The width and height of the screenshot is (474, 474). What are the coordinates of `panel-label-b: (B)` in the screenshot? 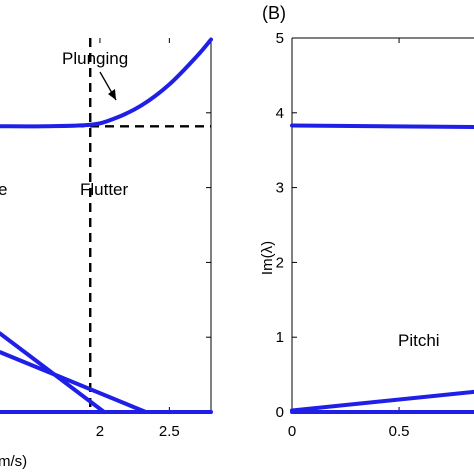 It's located at (274, 13).